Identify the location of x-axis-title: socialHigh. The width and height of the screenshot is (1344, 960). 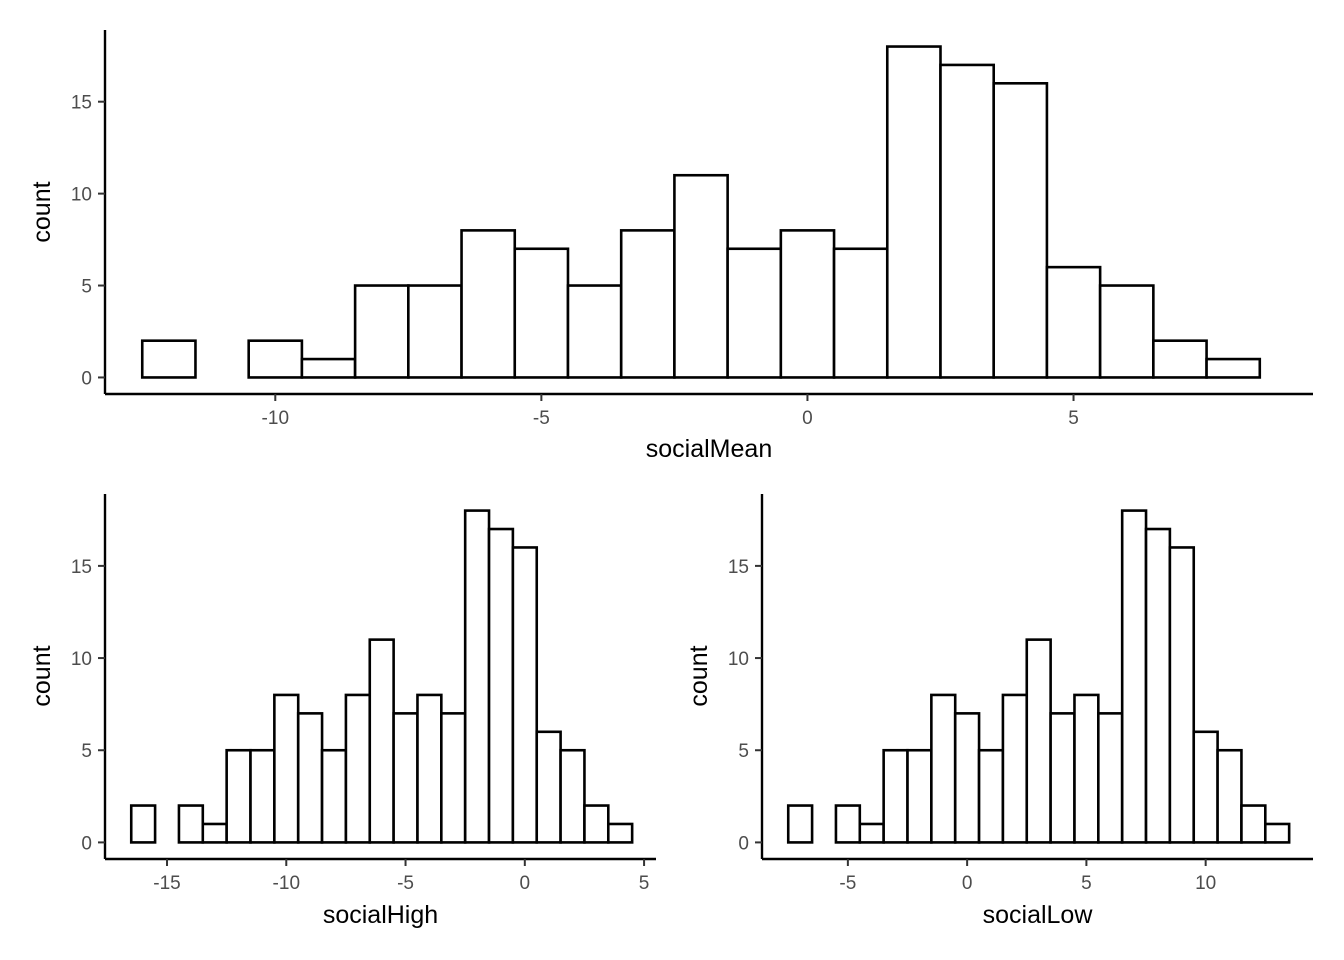
(380, 915).